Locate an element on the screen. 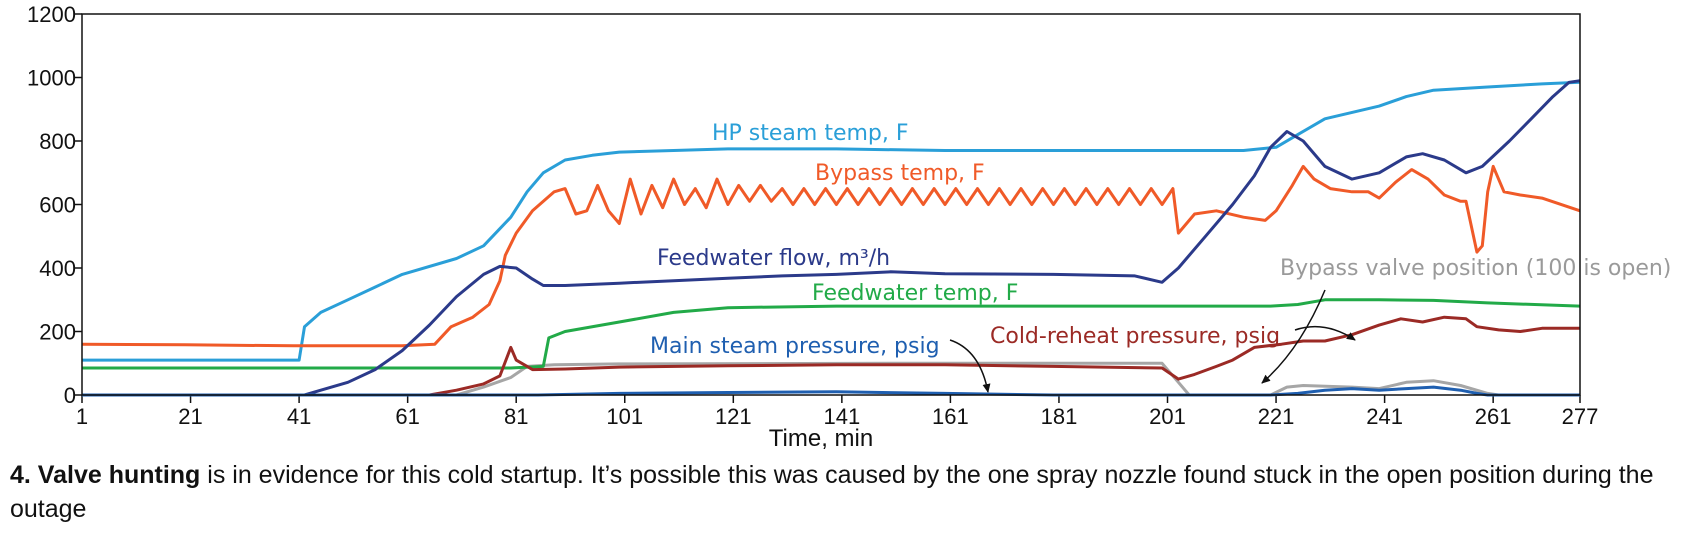 The height and width of the screenshot is (534, 1700). x-tick-label: 81 is located at coordinates (516, 416).